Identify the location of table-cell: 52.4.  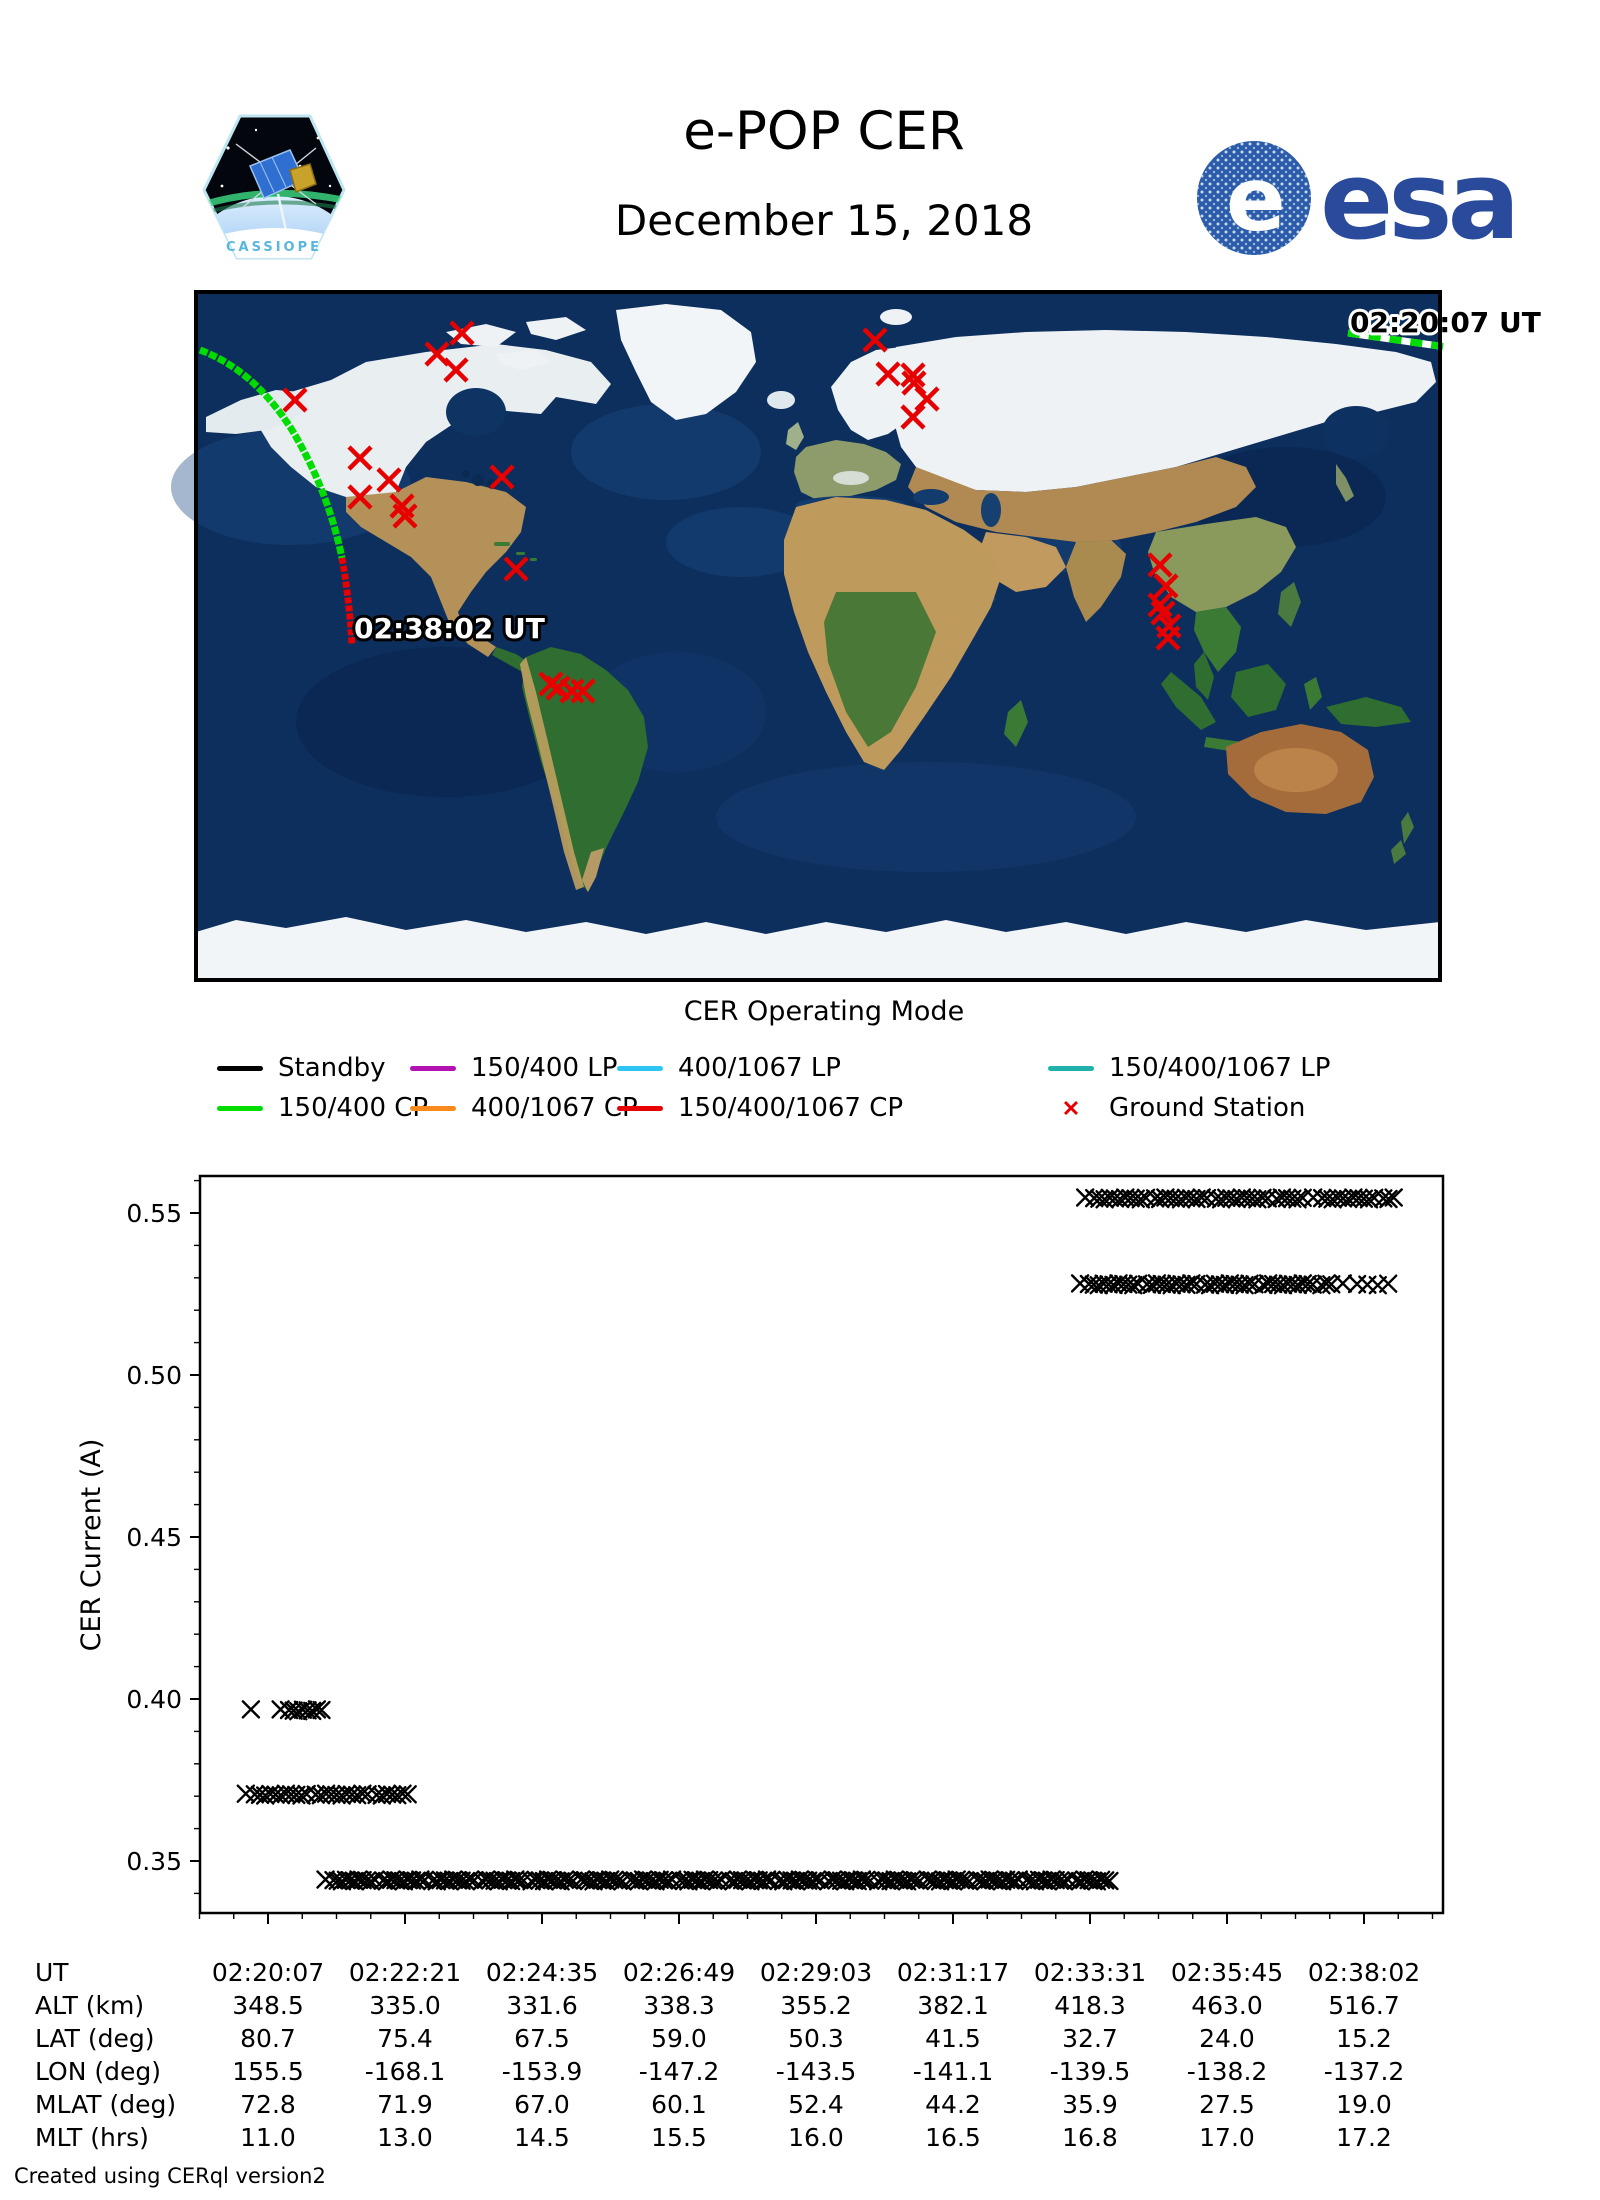
(816, 2104).